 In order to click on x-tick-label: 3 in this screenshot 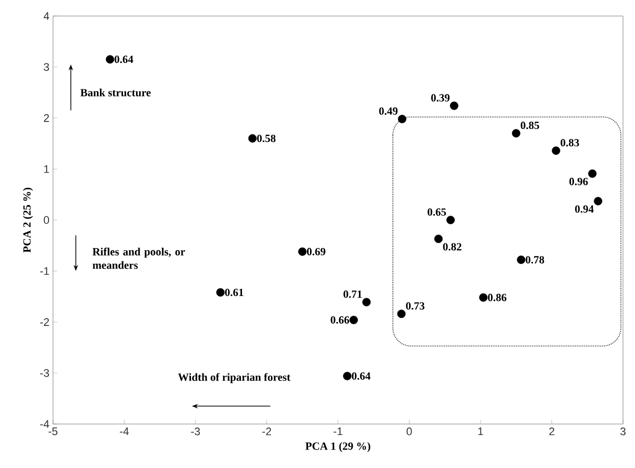, I will do `click(623, 432)`.